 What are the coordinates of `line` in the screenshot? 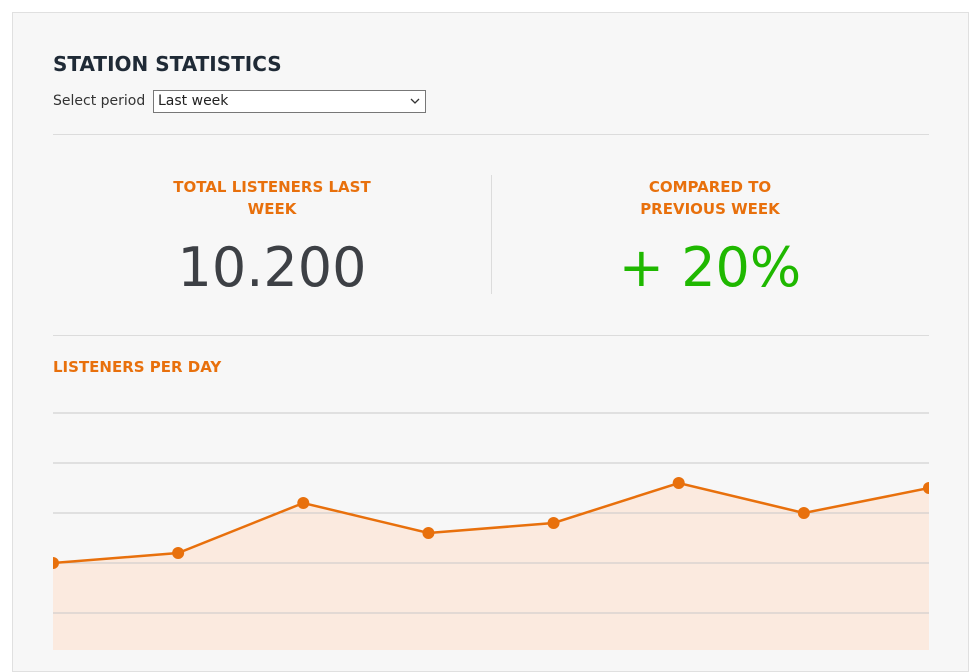 It's located at (491, 523).